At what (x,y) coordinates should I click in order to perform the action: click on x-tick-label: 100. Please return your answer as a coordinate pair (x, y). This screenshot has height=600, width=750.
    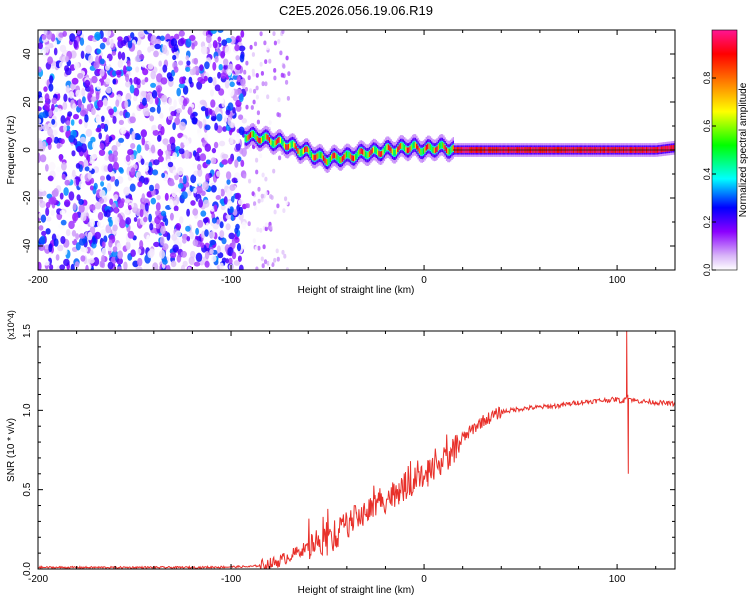
    Looking at the image, I should click on (617, 579).